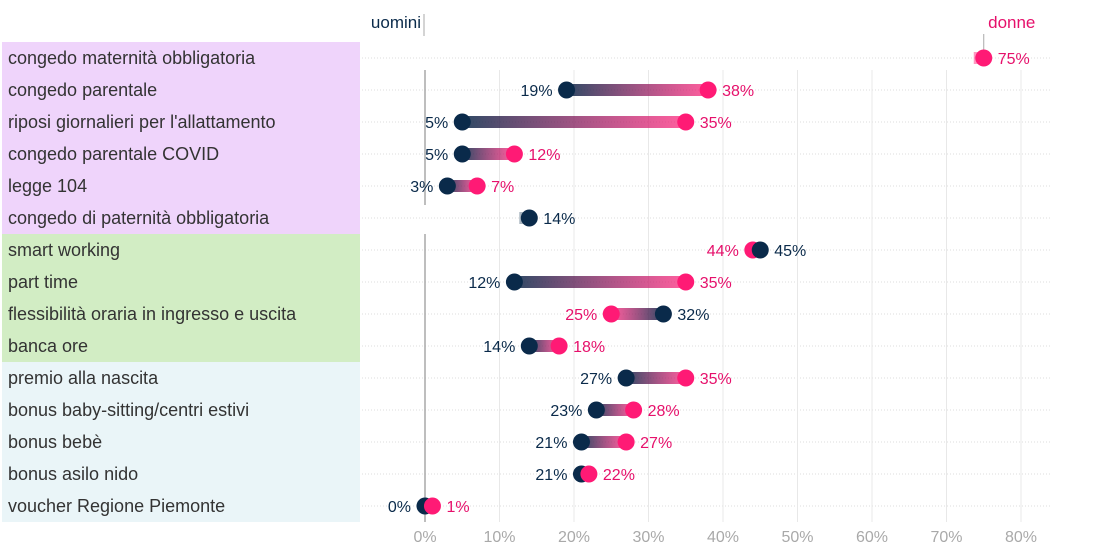 Image resolution: width=1107 pixels, height=549 pixels. I want to click on men-value-label: 45%, so click(790, 251).